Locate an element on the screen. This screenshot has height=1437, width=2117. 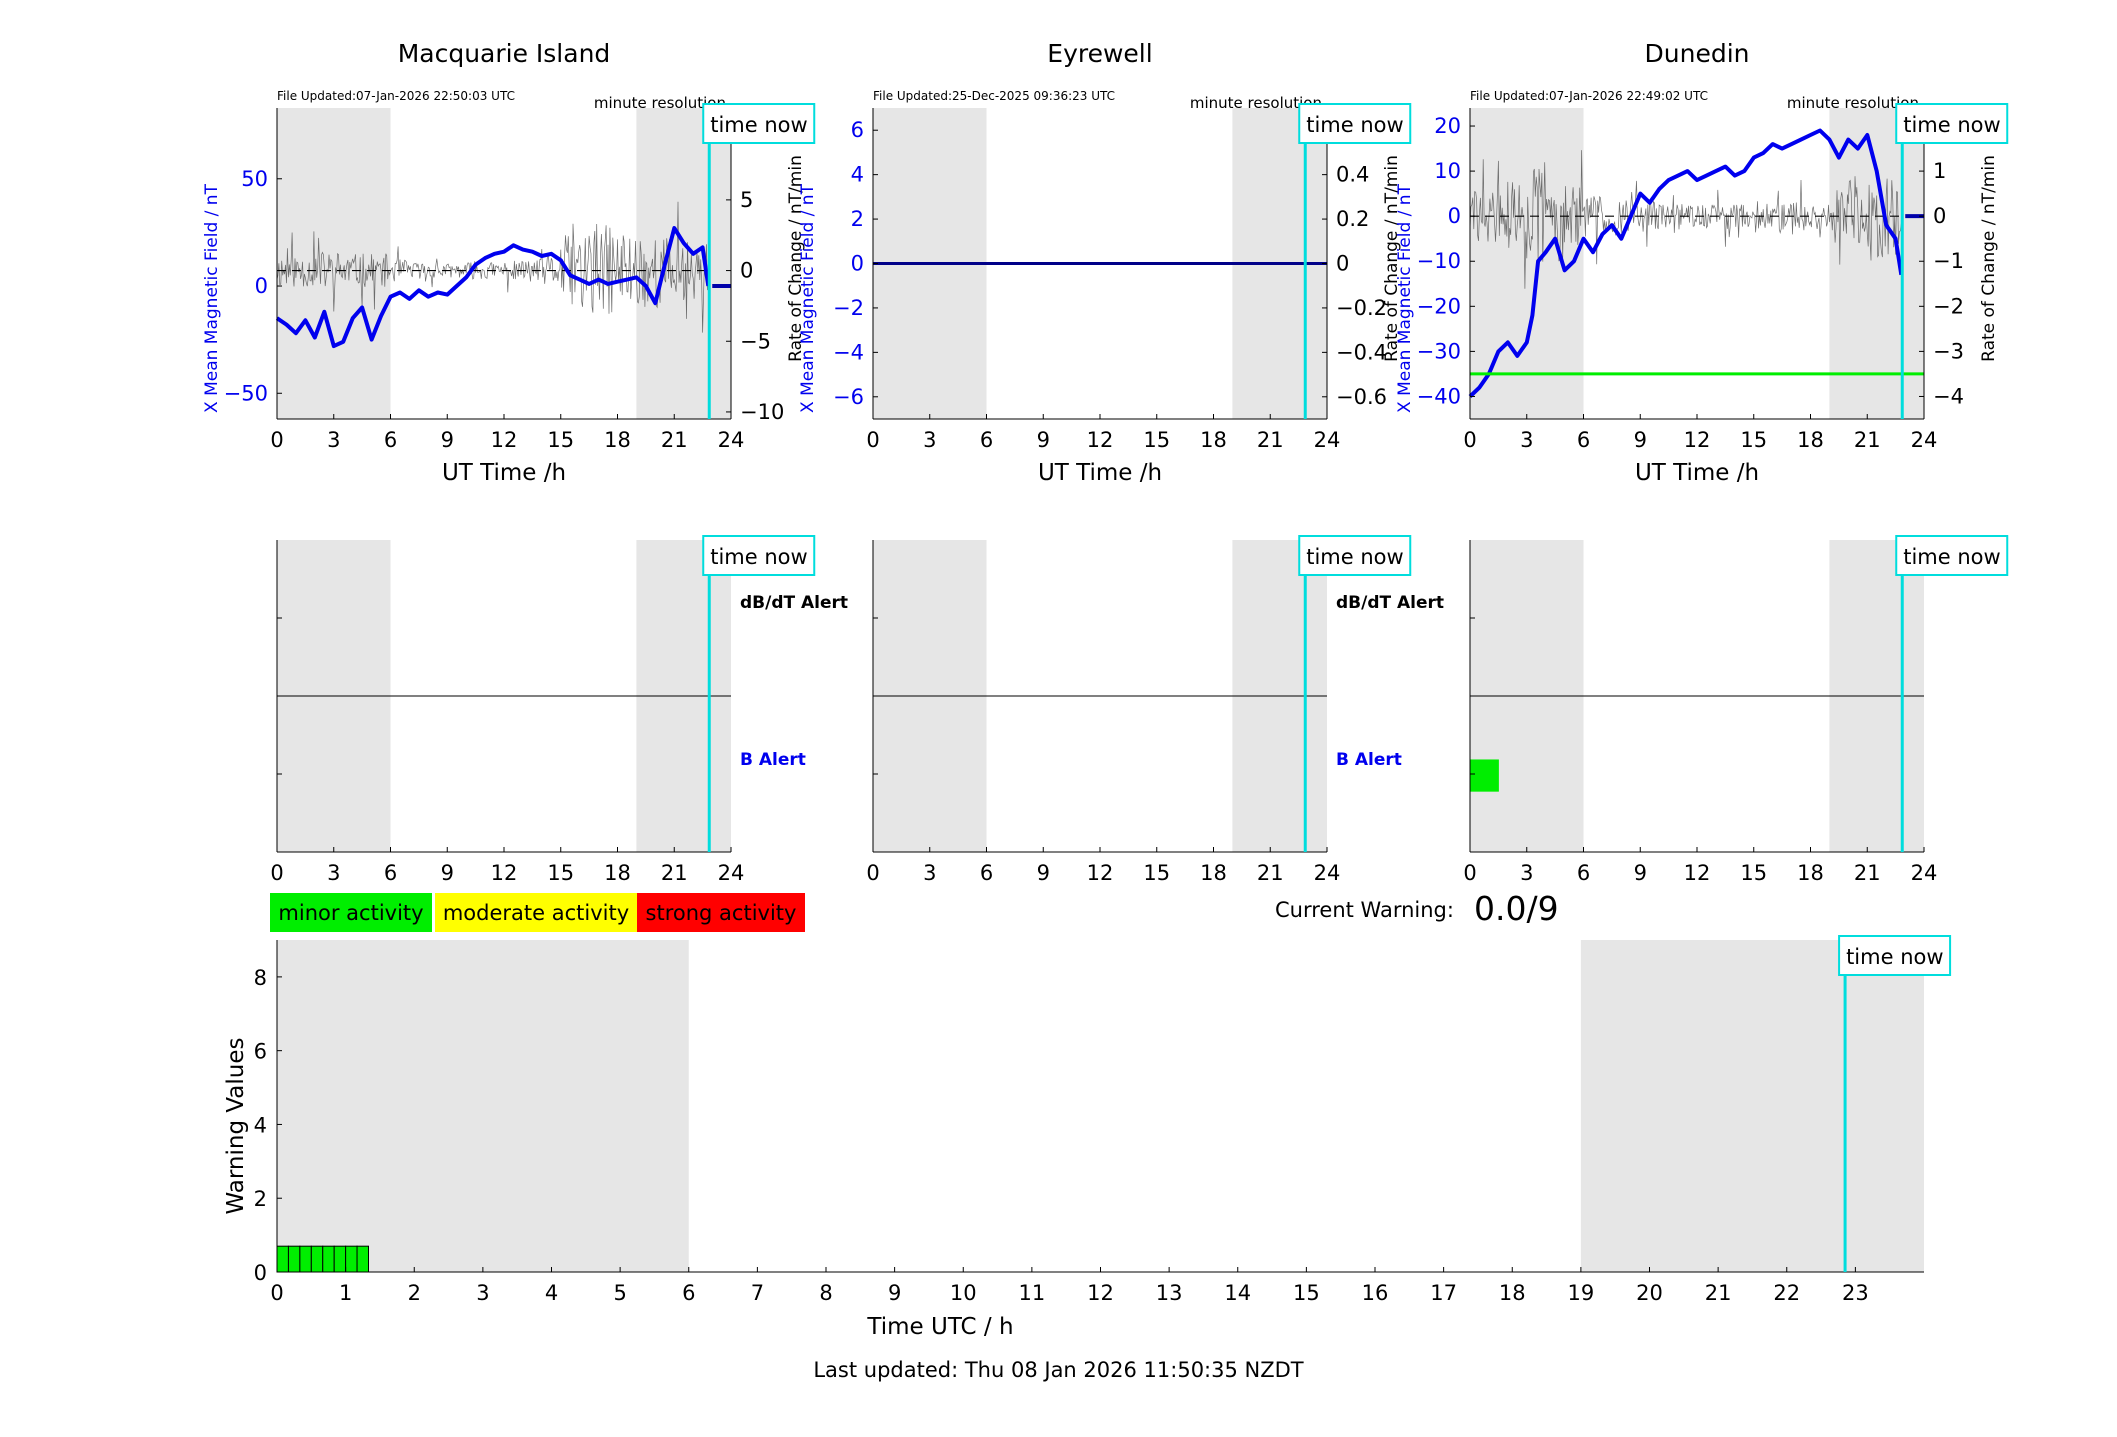
x-tick-label: 7 is located at coordinates (757, 1293).